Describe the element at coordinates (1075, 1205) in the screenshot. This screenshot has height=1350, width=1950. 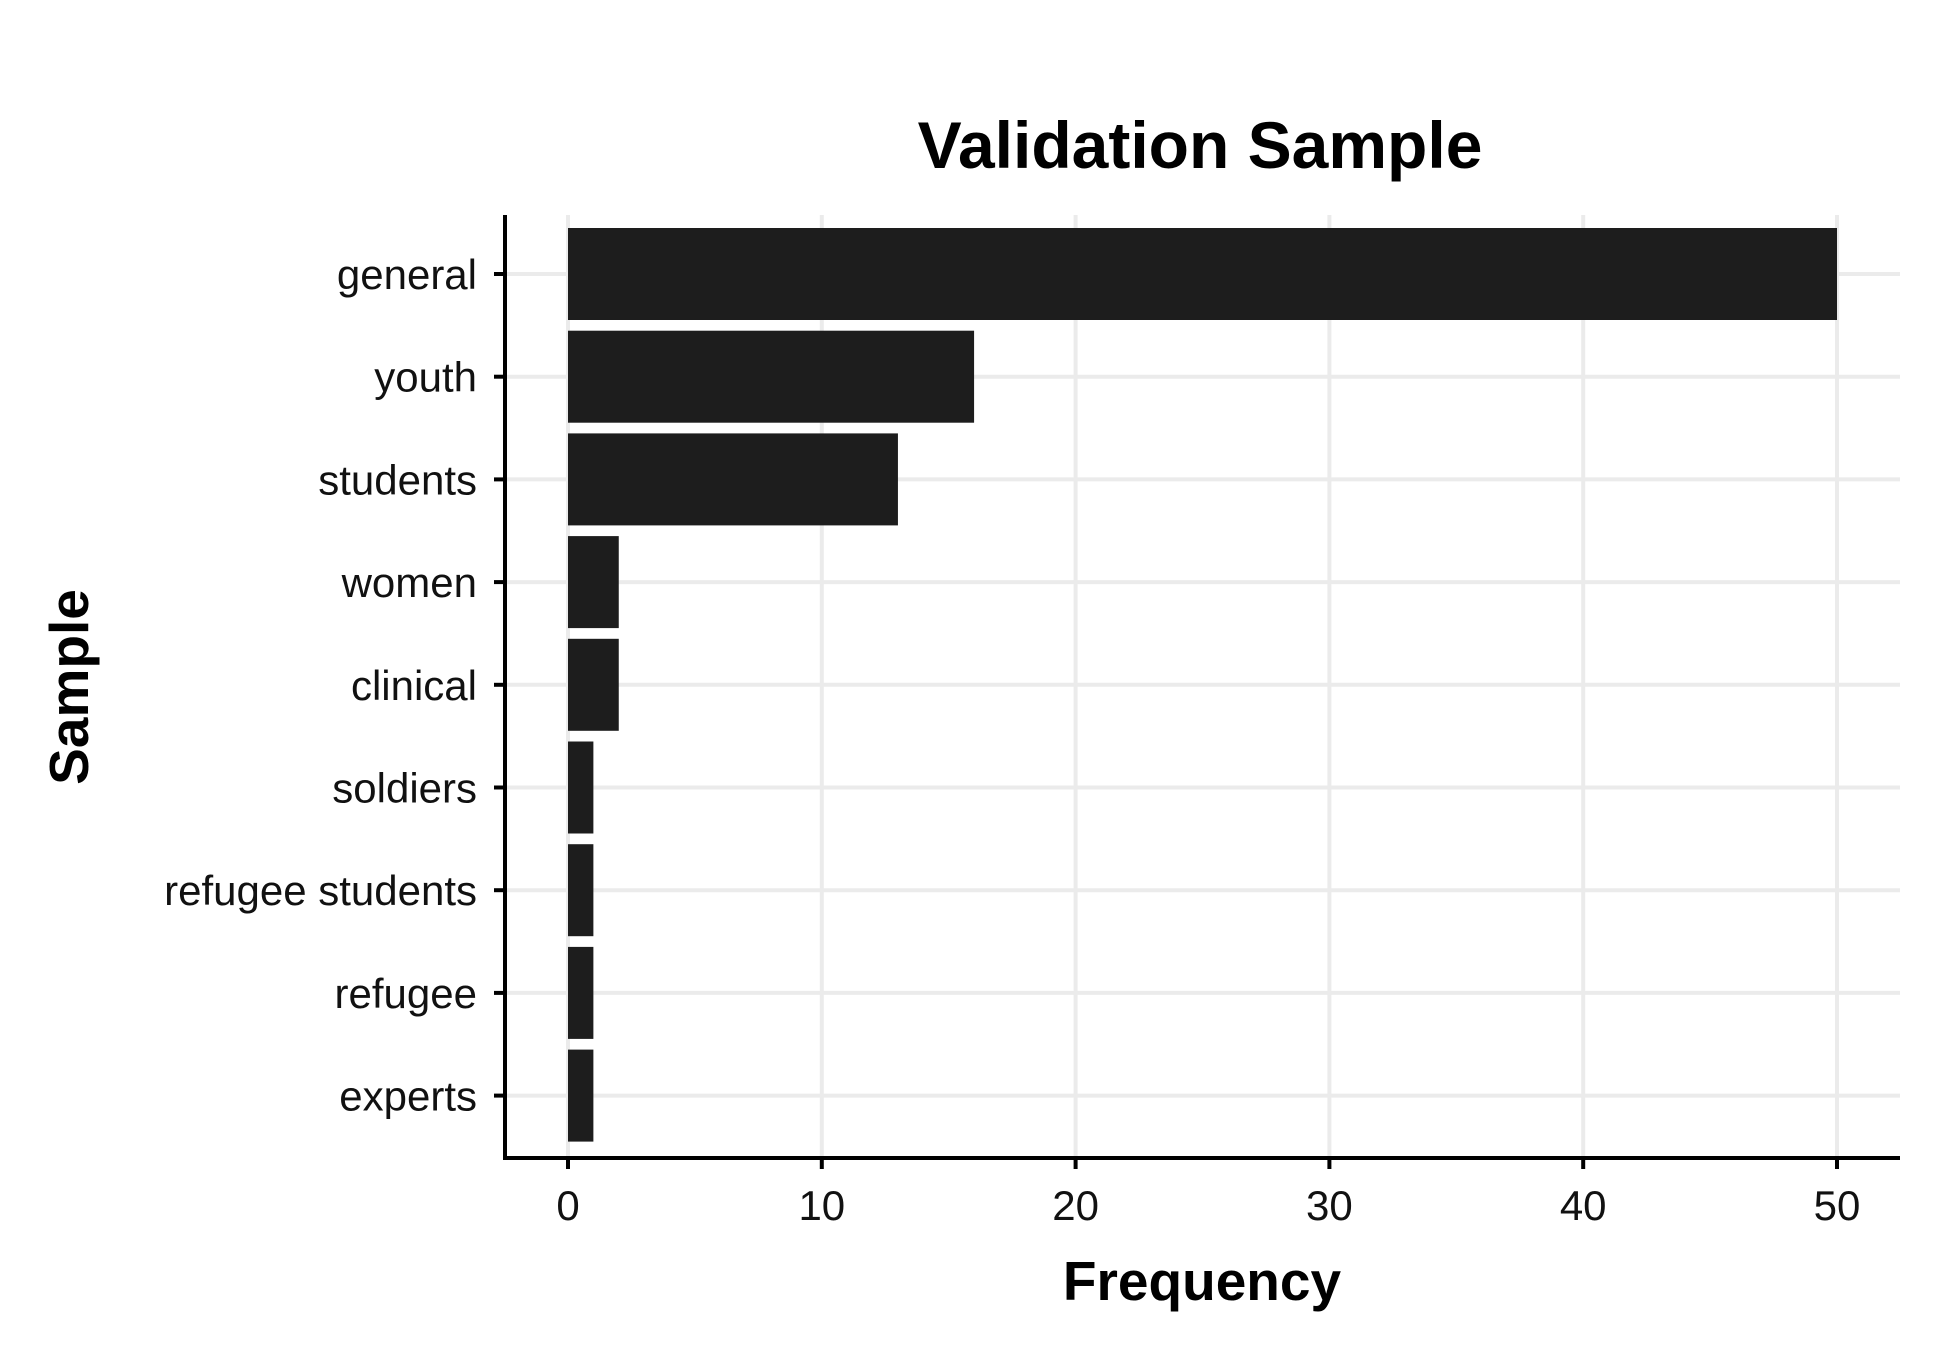
I see `x-tick-label-20: 20` at that location.